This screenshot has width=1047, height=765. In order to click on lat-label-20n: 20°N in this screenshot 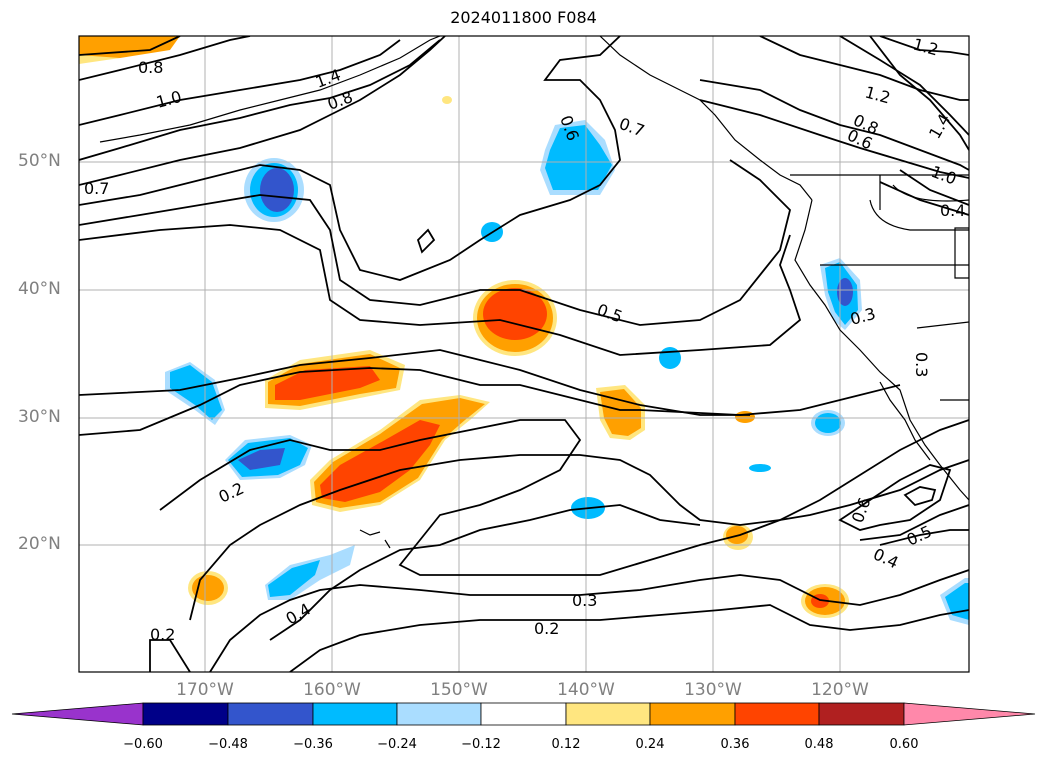, I will do `click(39, 544)`.